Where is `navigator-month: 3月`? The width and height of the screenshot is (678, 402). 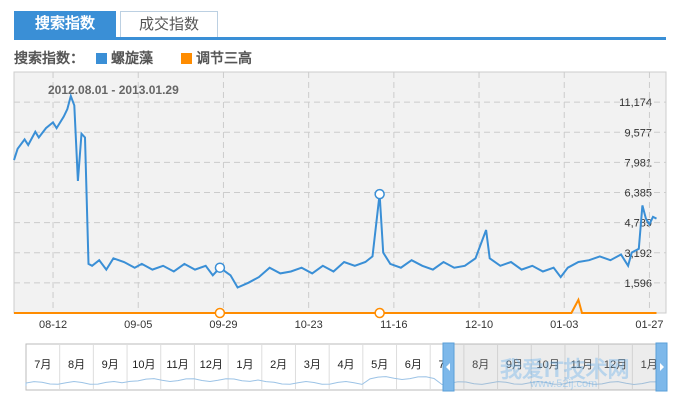
navigator-month: 3月 is located at coordinates (312, 365).